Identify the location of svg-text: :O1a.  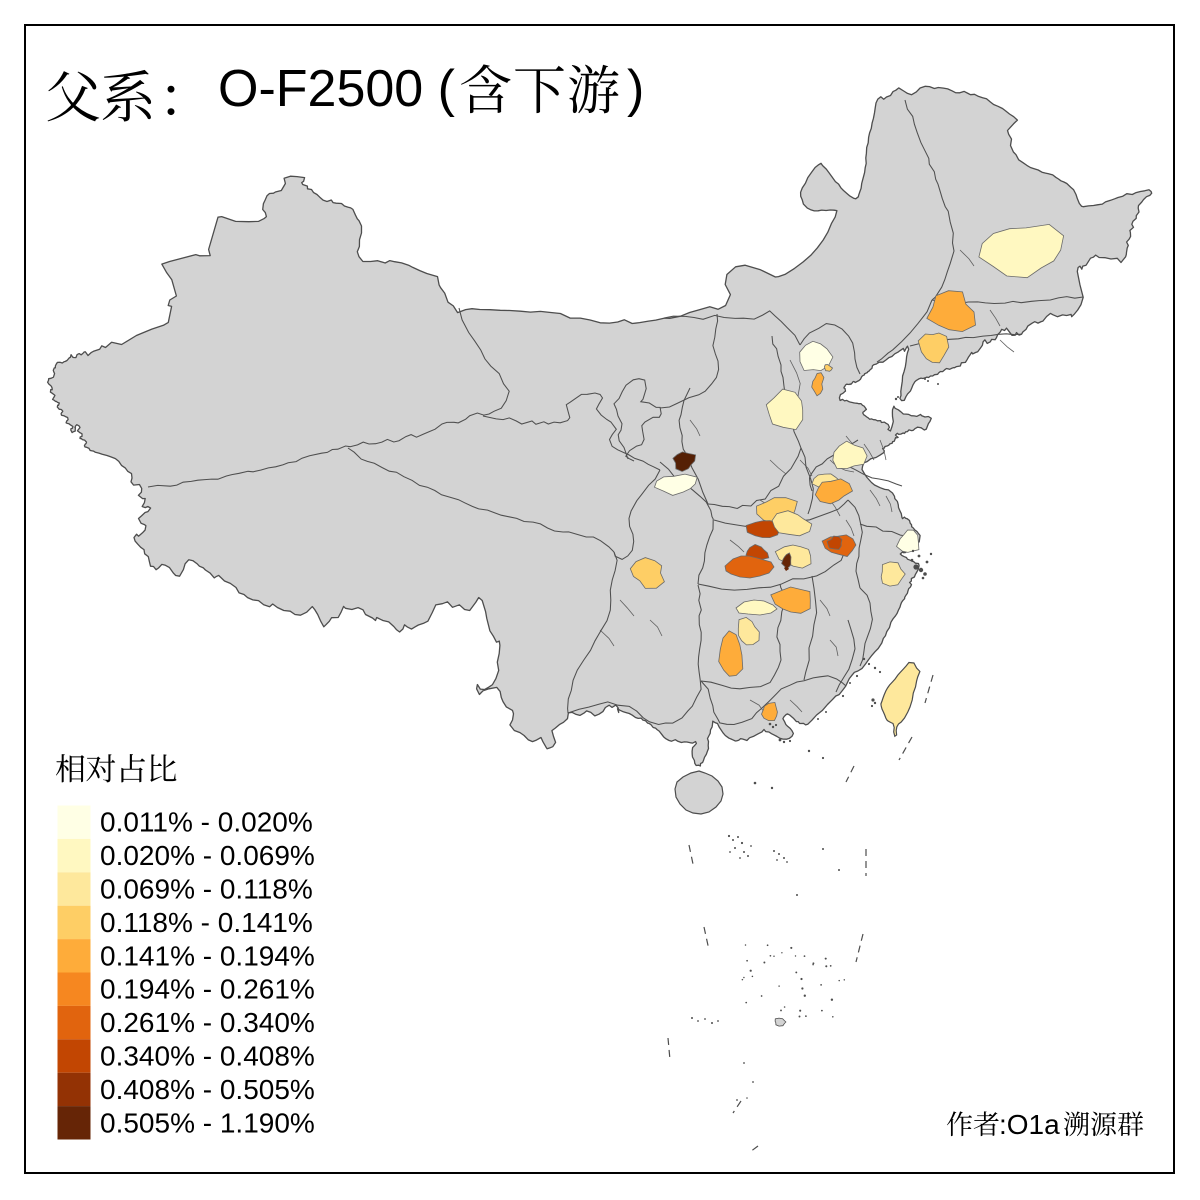
(1029, 1124).